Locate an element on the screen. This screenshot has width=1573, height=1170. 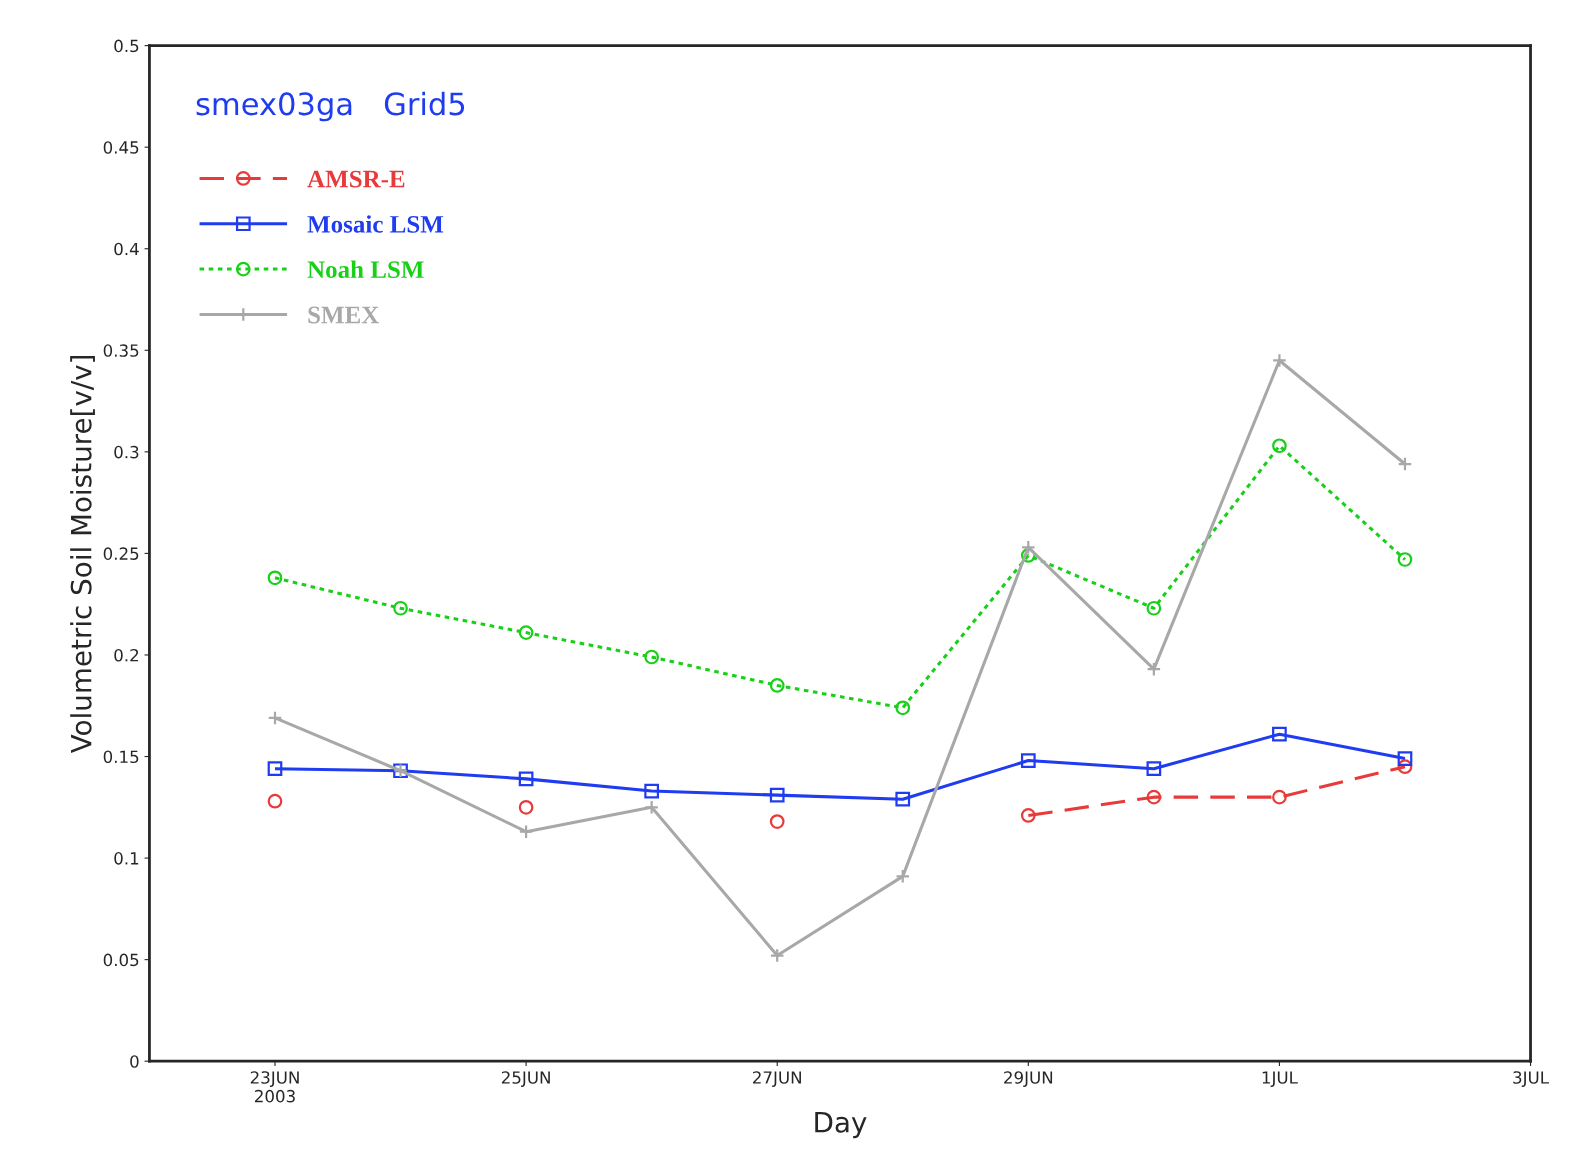
y-tick-label: 0.35 is located at coordinates (121, 350).